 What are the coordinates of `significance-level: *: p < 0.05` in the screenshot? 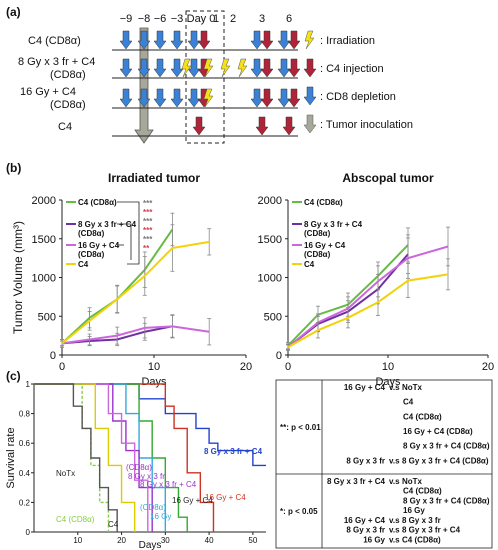 It's located at (299, 511).